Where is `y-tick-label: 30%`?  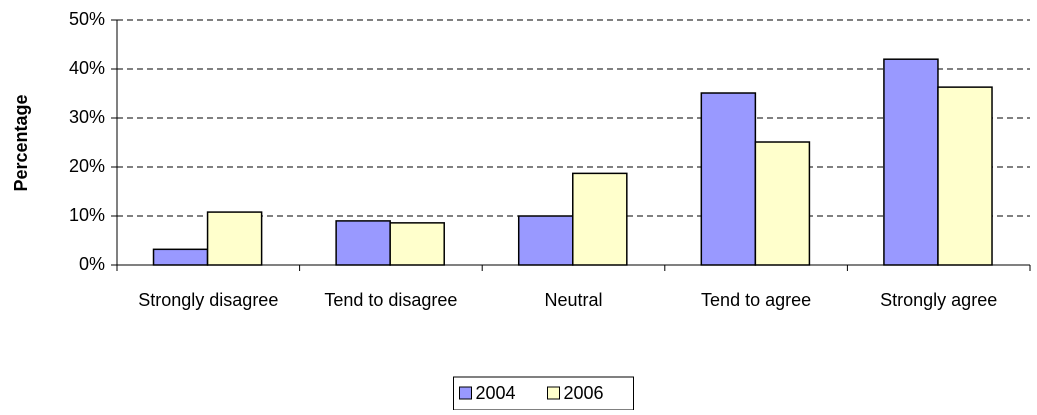
y-tick-label: 30% is located at coordinates (87, 117).